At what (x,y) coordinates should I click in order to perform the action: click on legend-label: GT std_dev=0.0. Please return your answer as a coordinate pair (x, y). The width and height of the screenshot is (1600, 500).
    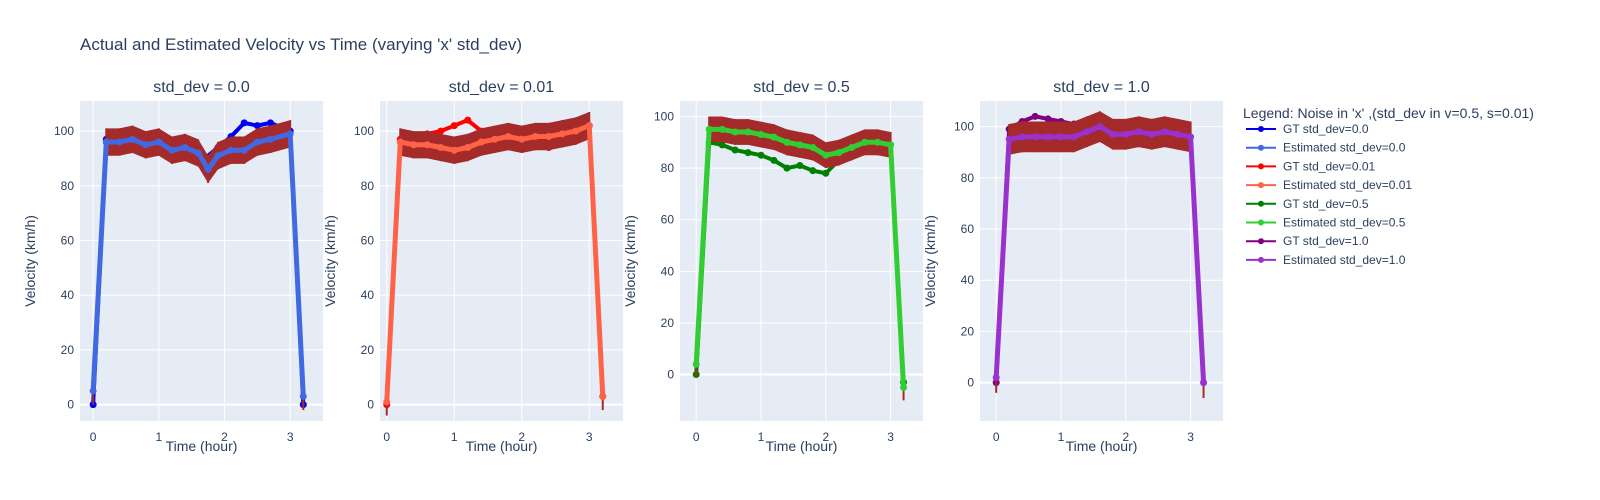
    Looking at the image, I should click on (1326, 129).